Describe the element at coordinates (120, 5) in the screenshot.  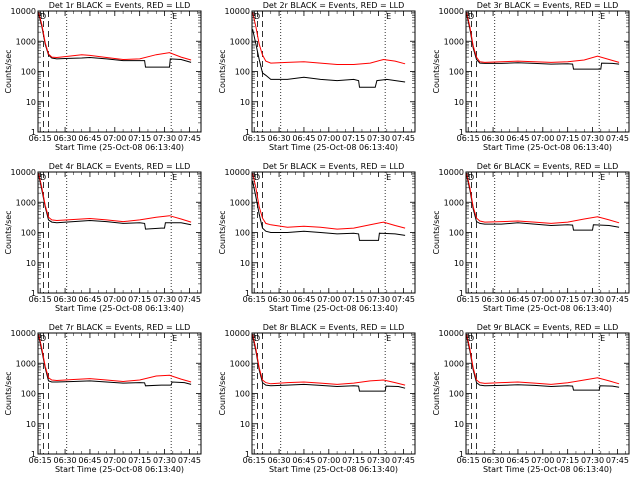
I see `panel-title: Det 1r BLACK = Events, RED = LLD` at that location.